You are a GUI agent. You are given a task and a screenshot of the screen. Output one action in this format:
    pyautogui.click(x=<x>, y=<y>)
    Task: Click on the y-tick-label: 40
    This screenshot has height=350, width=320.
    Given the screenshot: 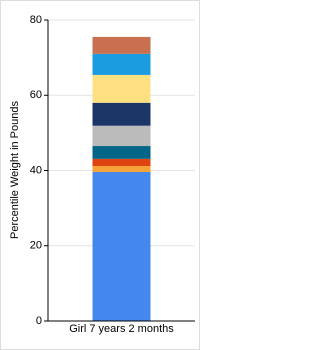 What is the action you would take?
    pyautogui.click(x=36, y=170)
    